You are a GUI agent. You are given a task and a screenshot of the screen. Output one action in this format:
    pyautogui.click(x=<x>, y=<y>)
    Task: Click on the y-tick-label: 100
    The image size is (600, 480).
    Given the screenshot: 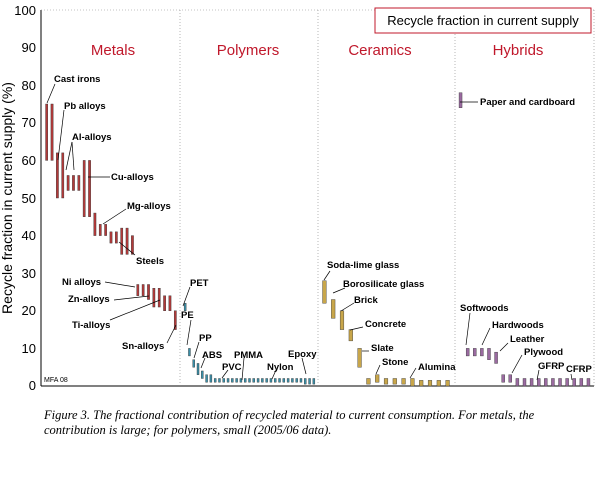 What is the action you would take?
    pyautogui.click(x=25, y=10)
    